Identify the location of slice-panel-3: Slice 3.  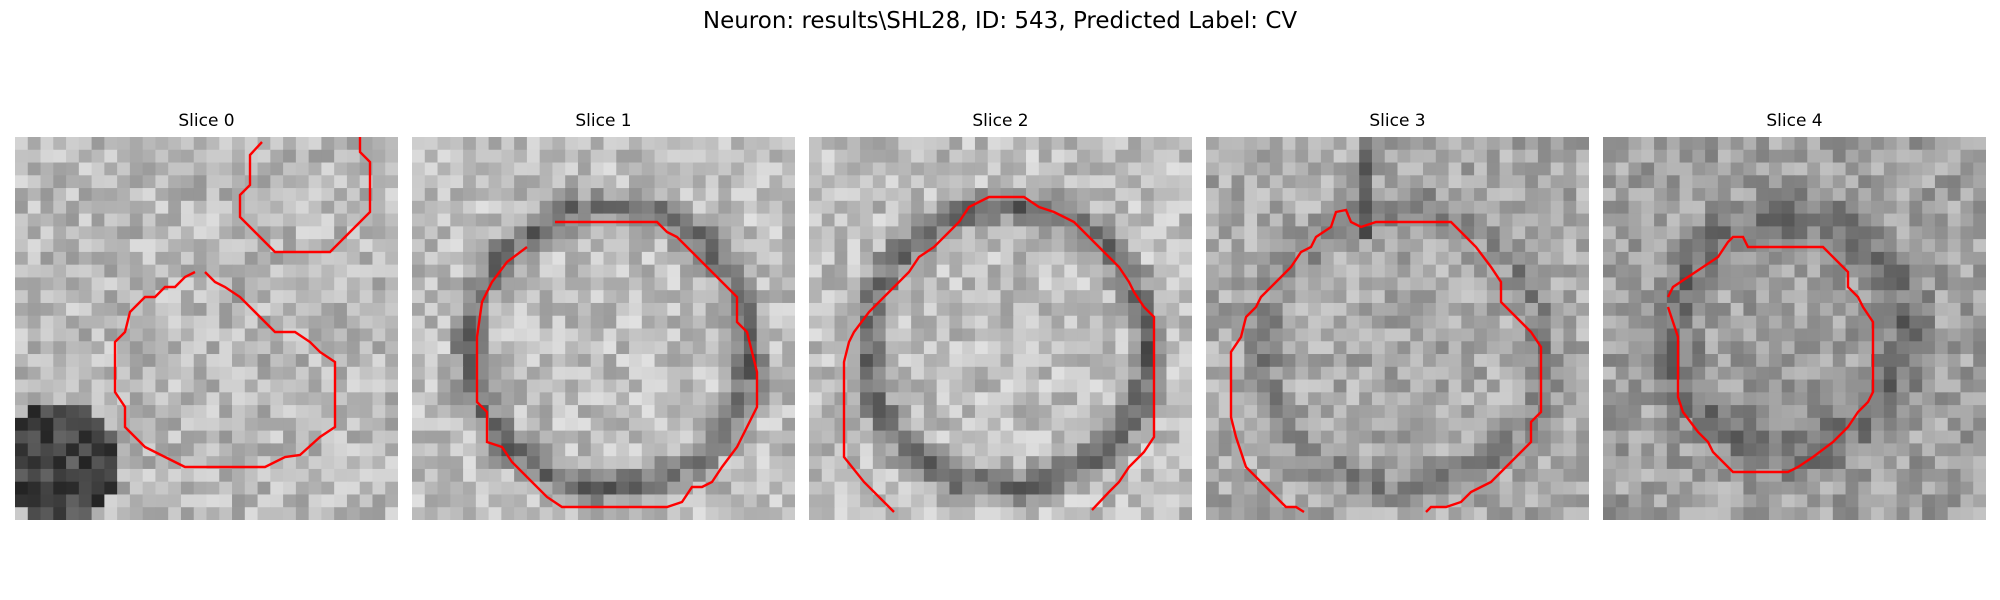
(1397, 315).